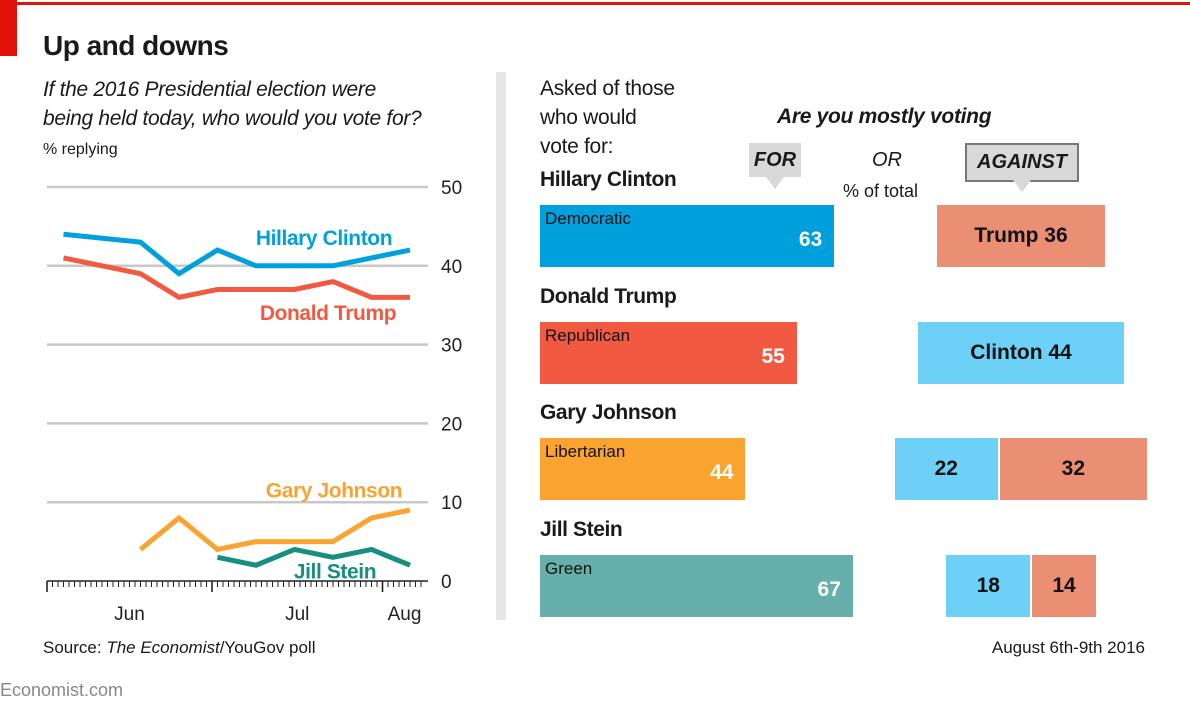  What do you see at coordinates (569, 568) in the screenshot?
I see `party-label: Green` at bounding box center [569, 568].